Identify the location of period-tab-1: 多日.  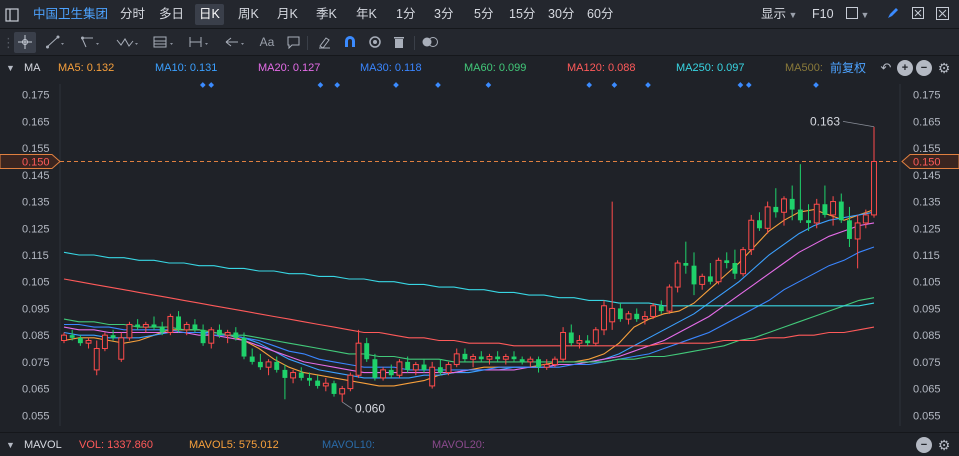
(172, 14).